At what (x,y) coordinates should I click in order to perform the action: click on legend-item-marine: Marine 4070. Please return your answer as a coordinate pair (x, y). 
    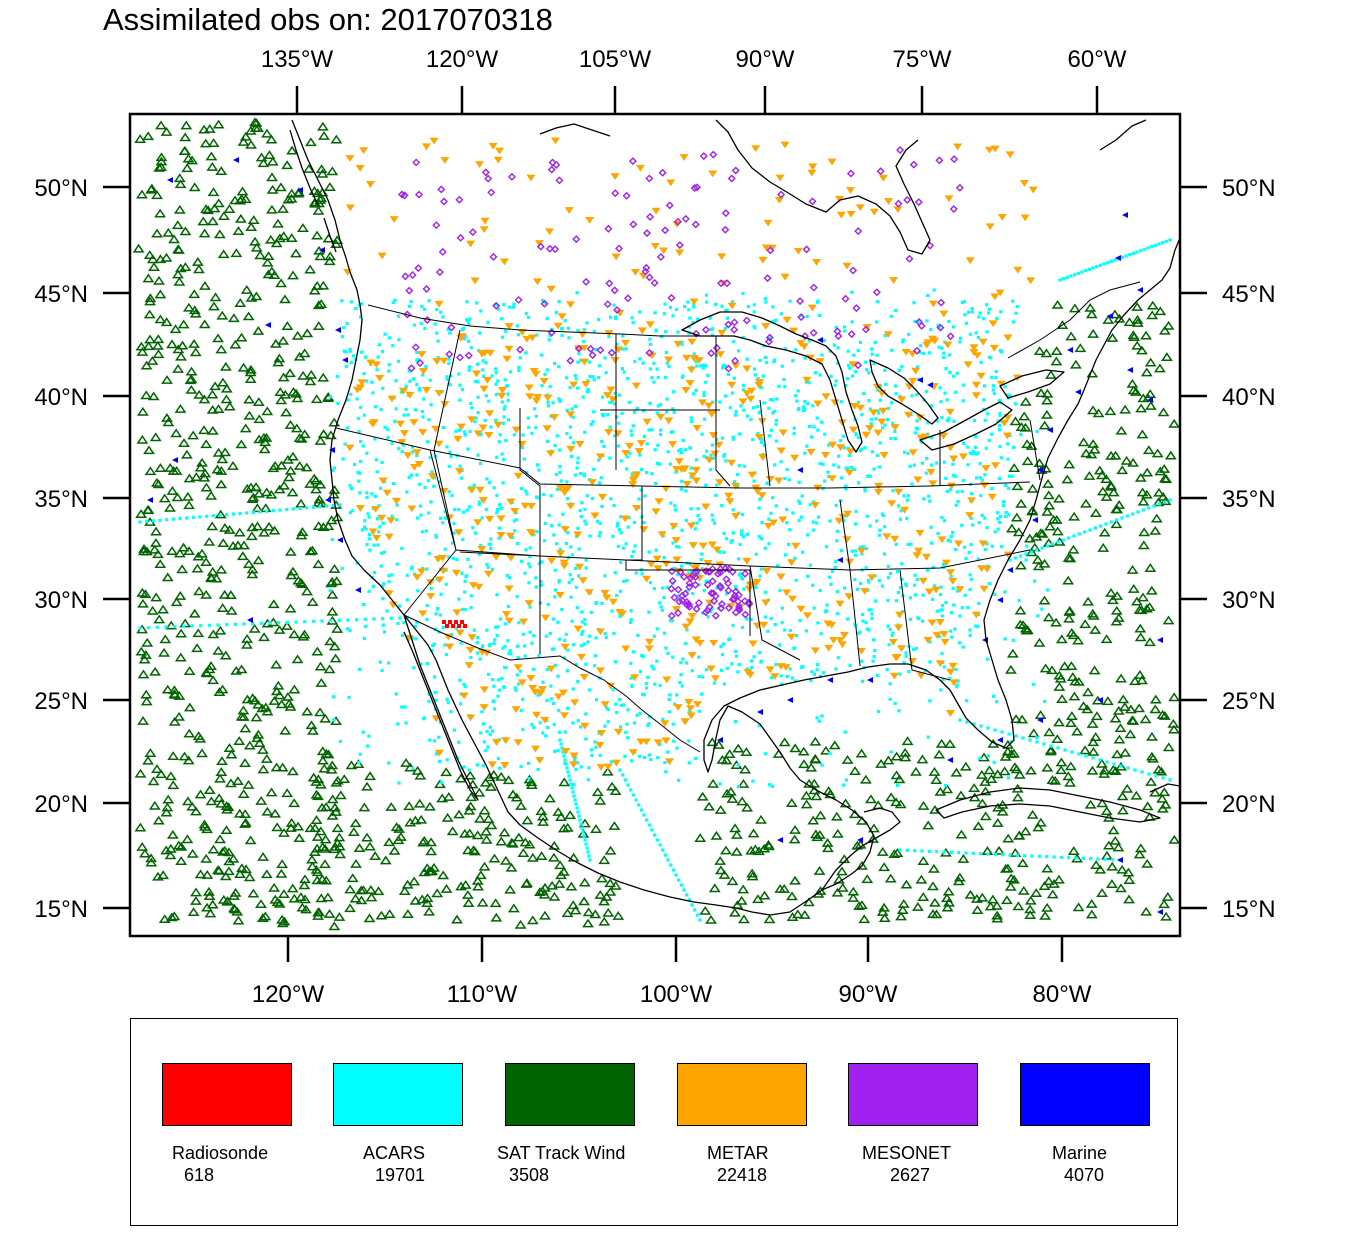
    Looking at the image, I should click on (1085, 1124).